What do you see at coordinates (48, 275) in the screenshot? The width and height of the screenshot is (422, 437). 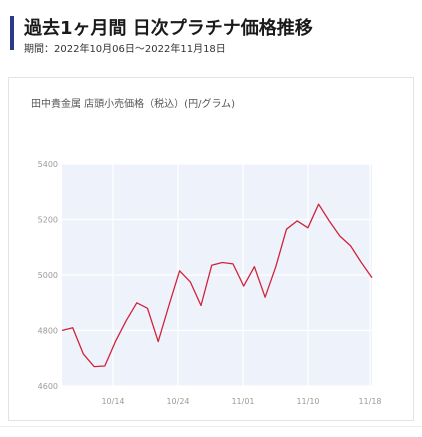 I see `y-tick-label: 5000` at bounding box center [48, 275].